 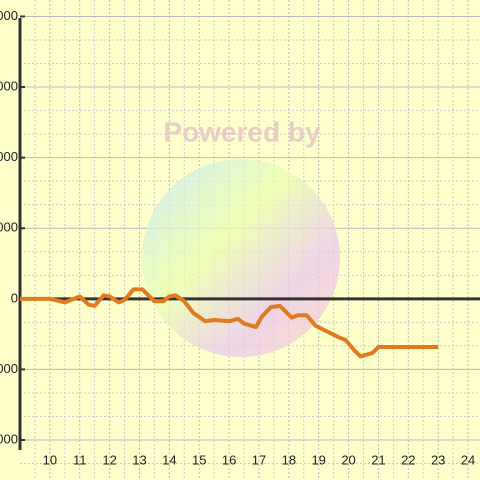 What do you see at coordinates (109, 459) in the screenshot?
I see `x-tick-label: 12` at bounding box center [109, 459].